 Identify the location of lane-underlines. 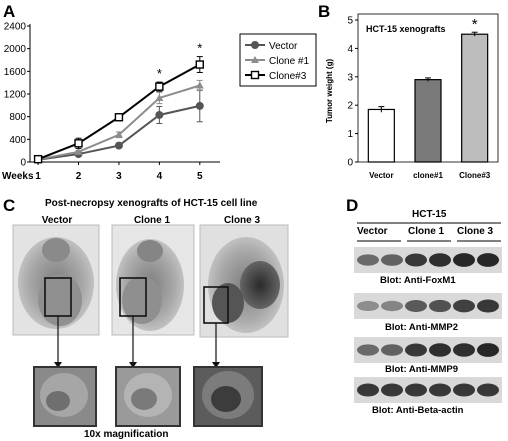
(429, 241).